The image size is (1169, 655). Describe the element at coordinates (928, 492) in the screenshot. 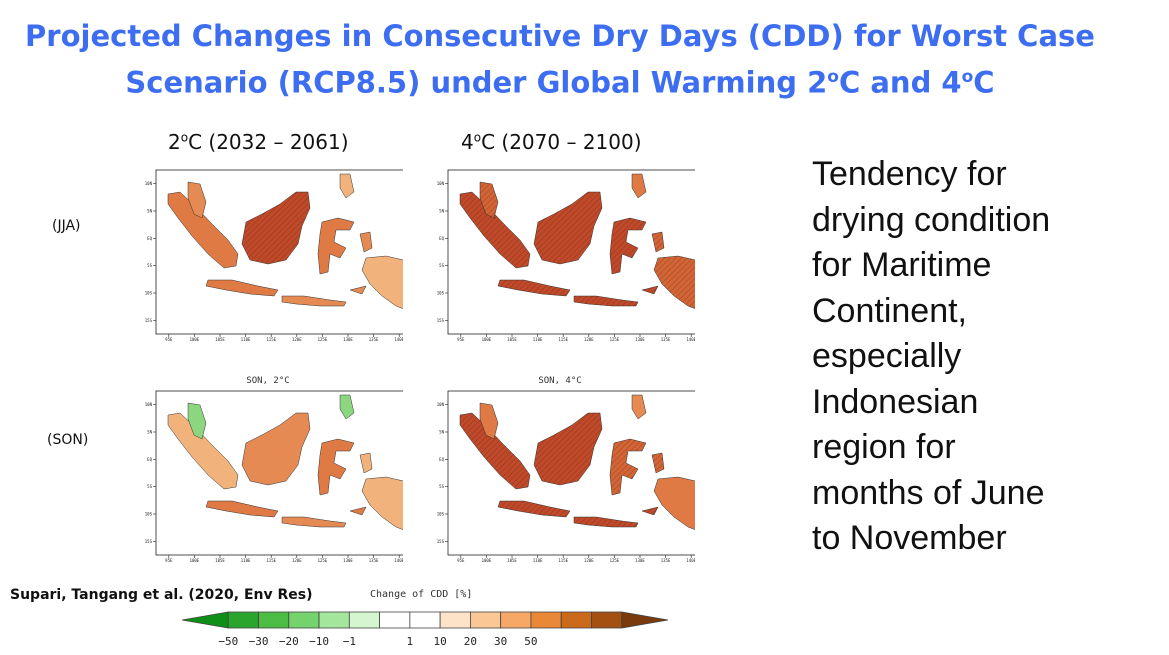

I see `side-note-line: months of June` at that location.